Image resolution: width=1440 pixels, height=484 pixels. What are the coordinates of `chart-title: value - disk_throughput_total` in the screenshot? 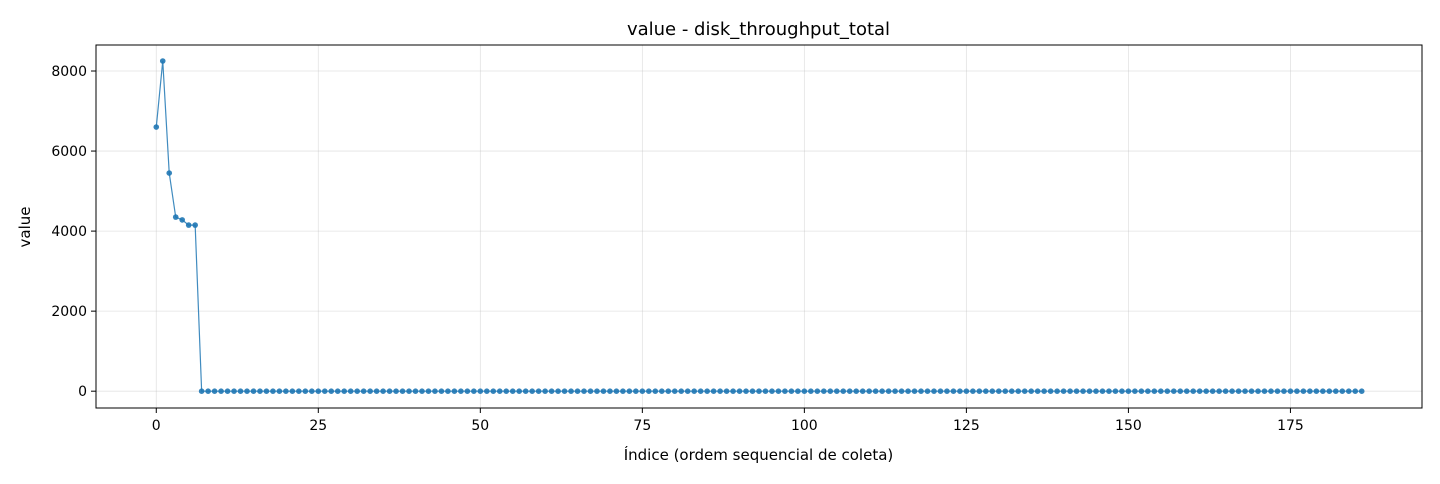 It's located at (758, 29).